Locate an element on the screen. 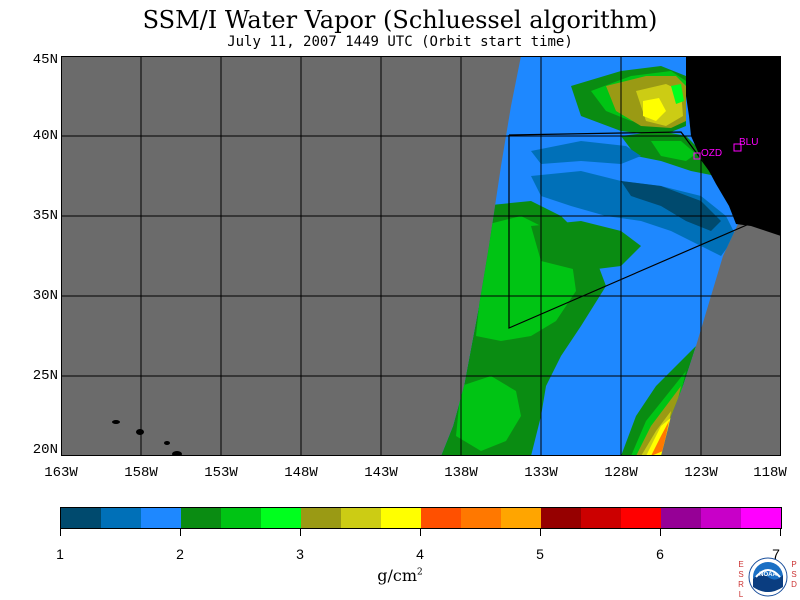 The width and height of the screenshot is (800, 600). station-label-ozd: OZD is located at coordinates (711, 153).